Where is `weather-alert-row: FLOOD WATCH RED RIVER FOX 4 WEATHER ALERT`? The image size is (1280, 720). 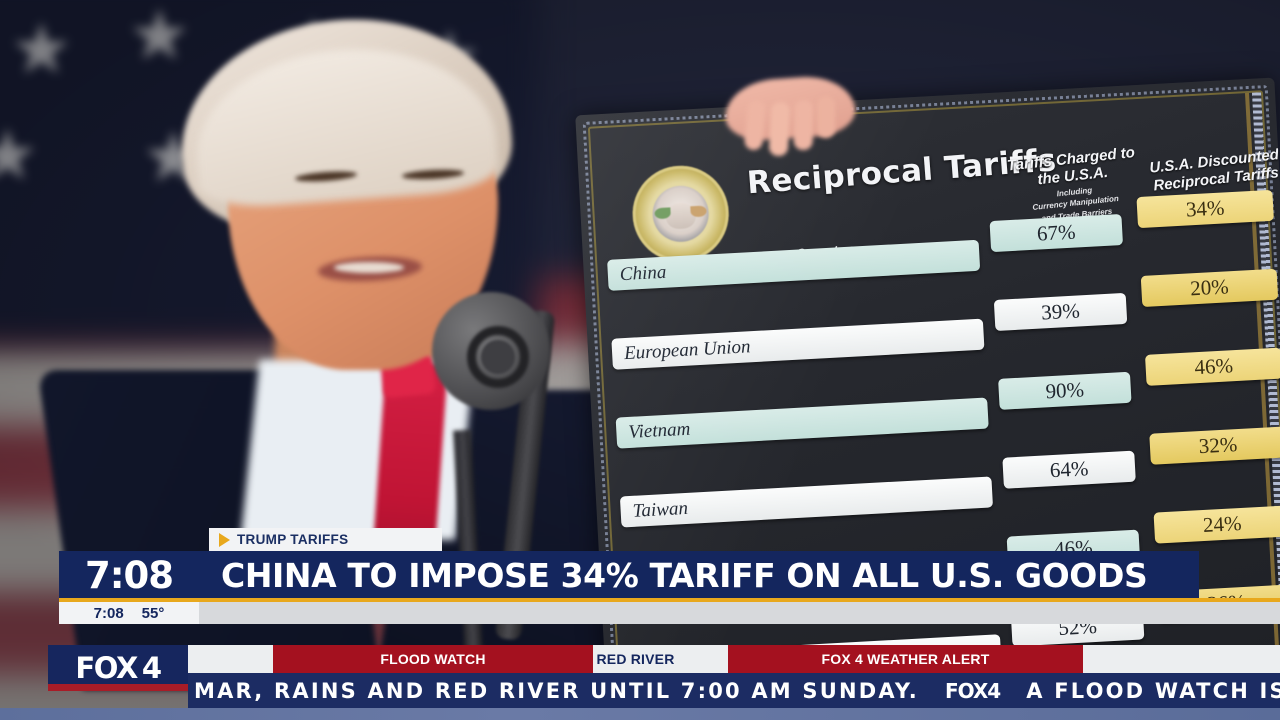
weather-alert-row: FLOOD WATCH RED RIVER FOX 4 WEATHER ALERT is located at coordinates (734, 659).